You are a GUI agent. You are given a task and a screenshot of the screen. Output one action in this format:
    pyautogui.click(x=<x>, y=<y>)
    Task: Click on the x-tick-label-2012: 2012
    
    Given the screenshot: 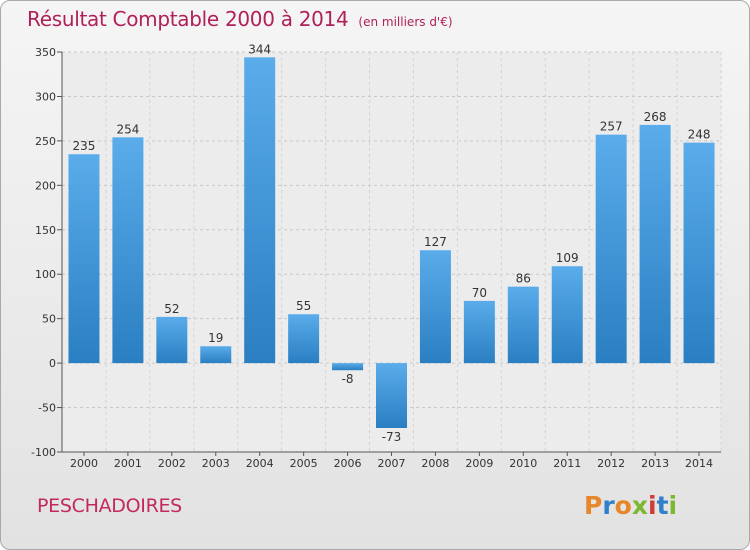 What is the action you would take?
    pyautogui.click(x=611, y=463)
    